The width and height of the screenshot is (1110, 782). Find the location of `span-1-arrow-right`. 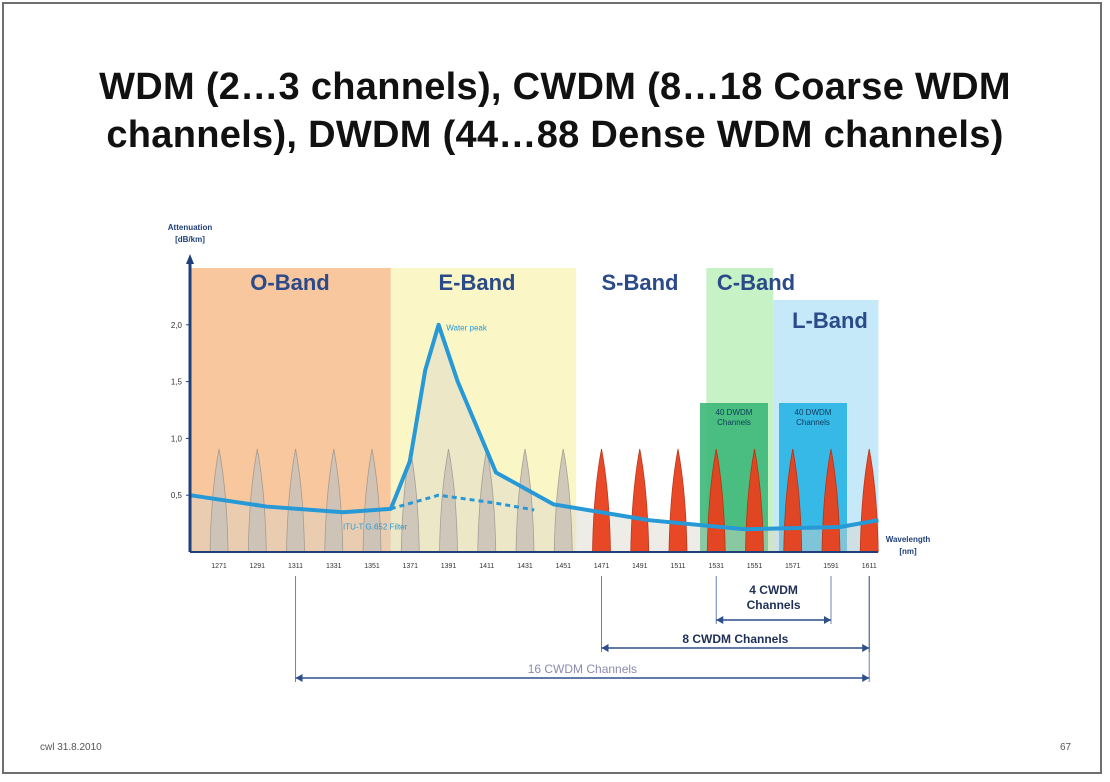

span-1-arrow-right is located at coordinates (827, 620).